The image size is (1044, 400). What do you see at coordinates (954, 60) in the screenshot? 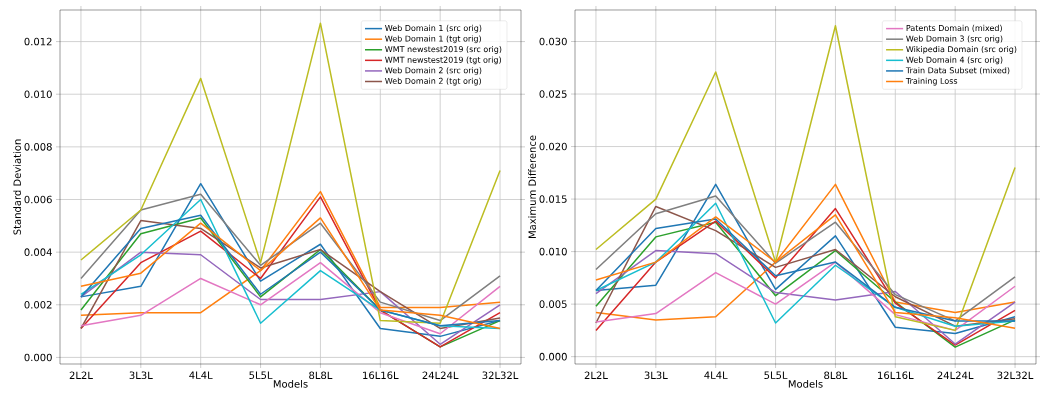
I see `legend-label: Web Domain 4 (src orig)` at bounding box center [954, 60].